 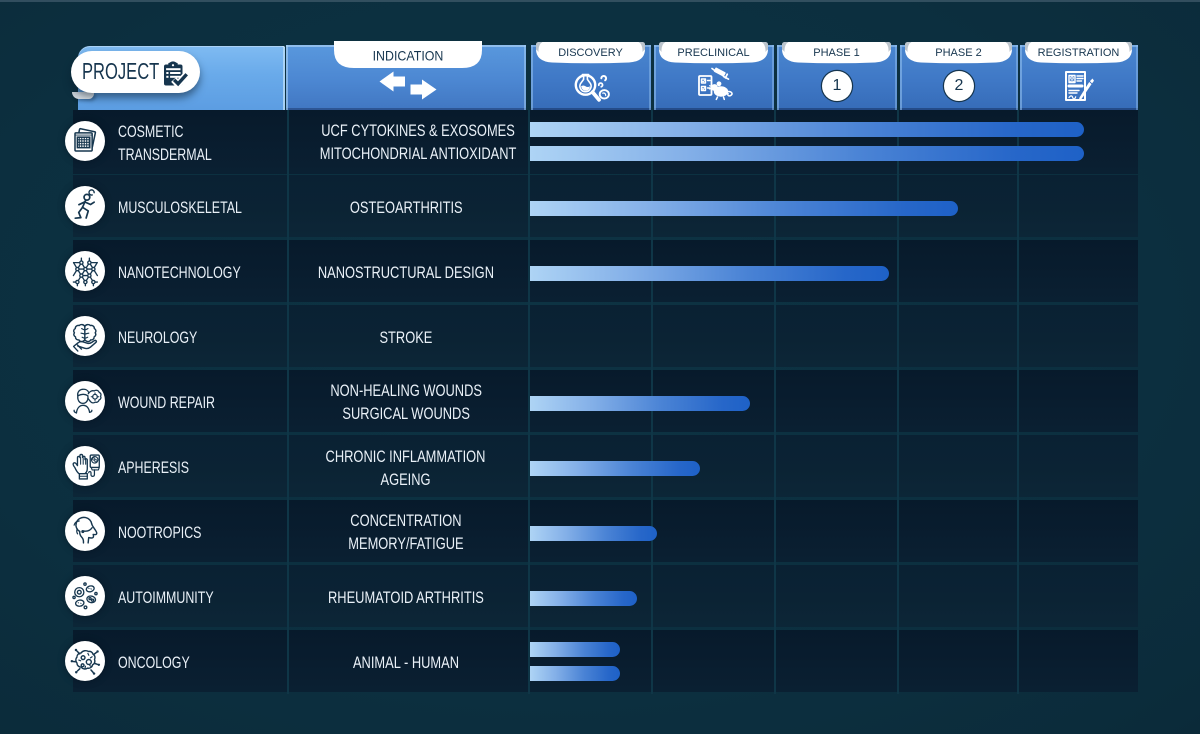 I want to click on svg-text: PHASE 1, so click(x=836, y=53).